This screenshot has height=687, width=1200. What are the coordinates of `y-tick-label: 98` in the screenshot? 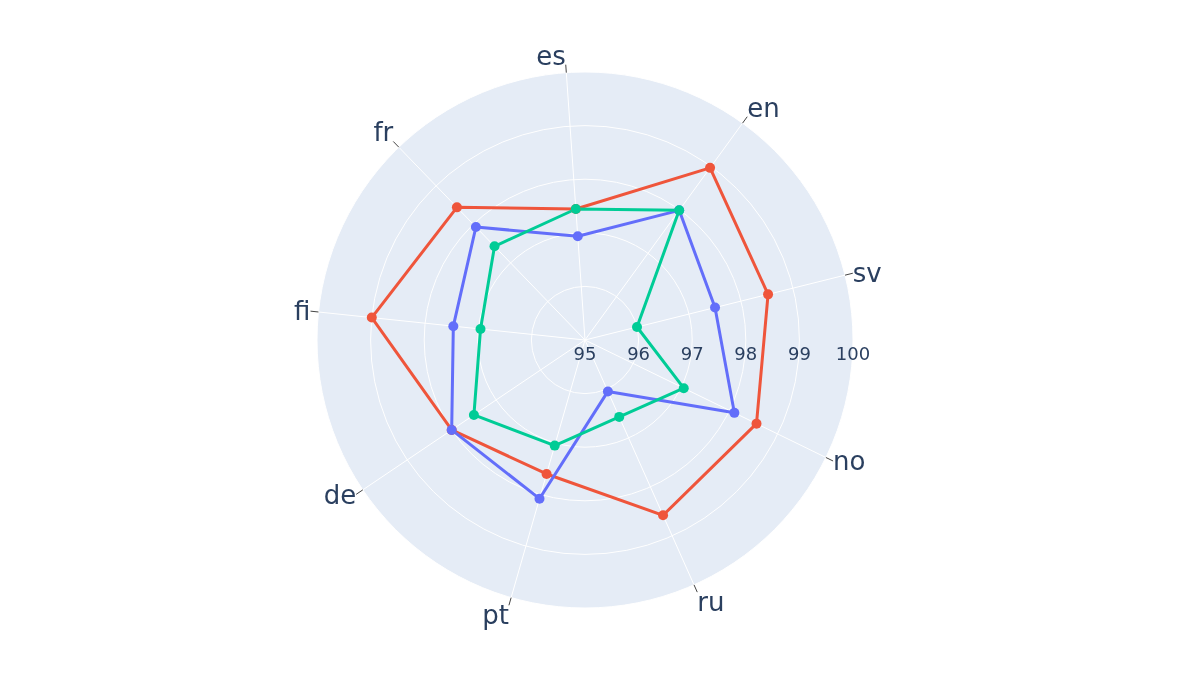 It's located at (746, 353).